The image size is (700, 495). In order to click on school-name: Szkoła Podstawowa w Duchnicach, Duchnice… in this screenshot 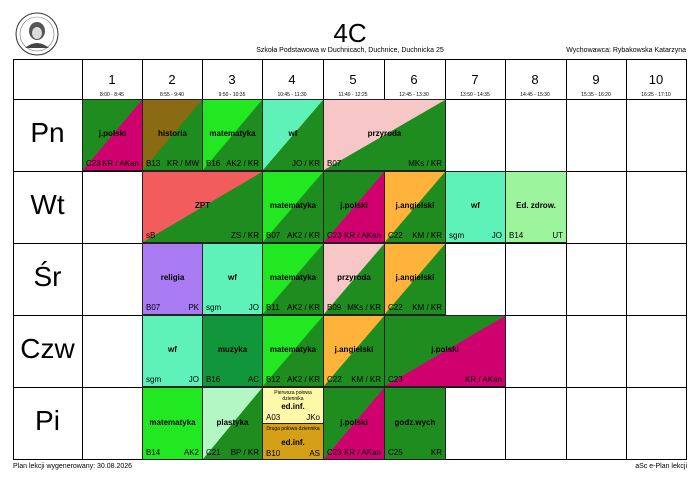, I will do `click(350, 50)`.